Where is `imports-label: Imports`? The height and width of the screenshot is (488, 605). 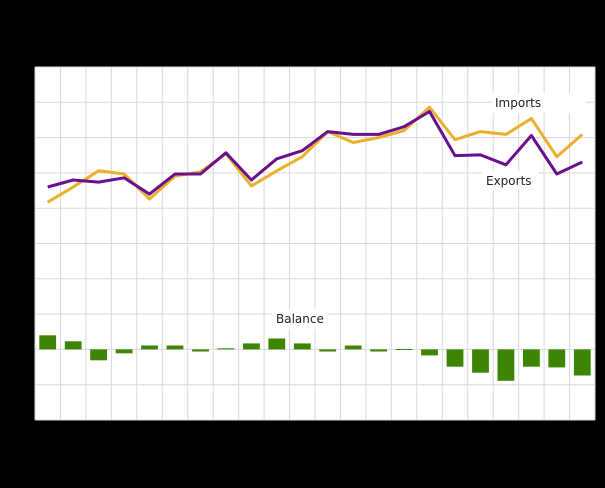
imports-label: Imports is located at coordinates (518, 103).